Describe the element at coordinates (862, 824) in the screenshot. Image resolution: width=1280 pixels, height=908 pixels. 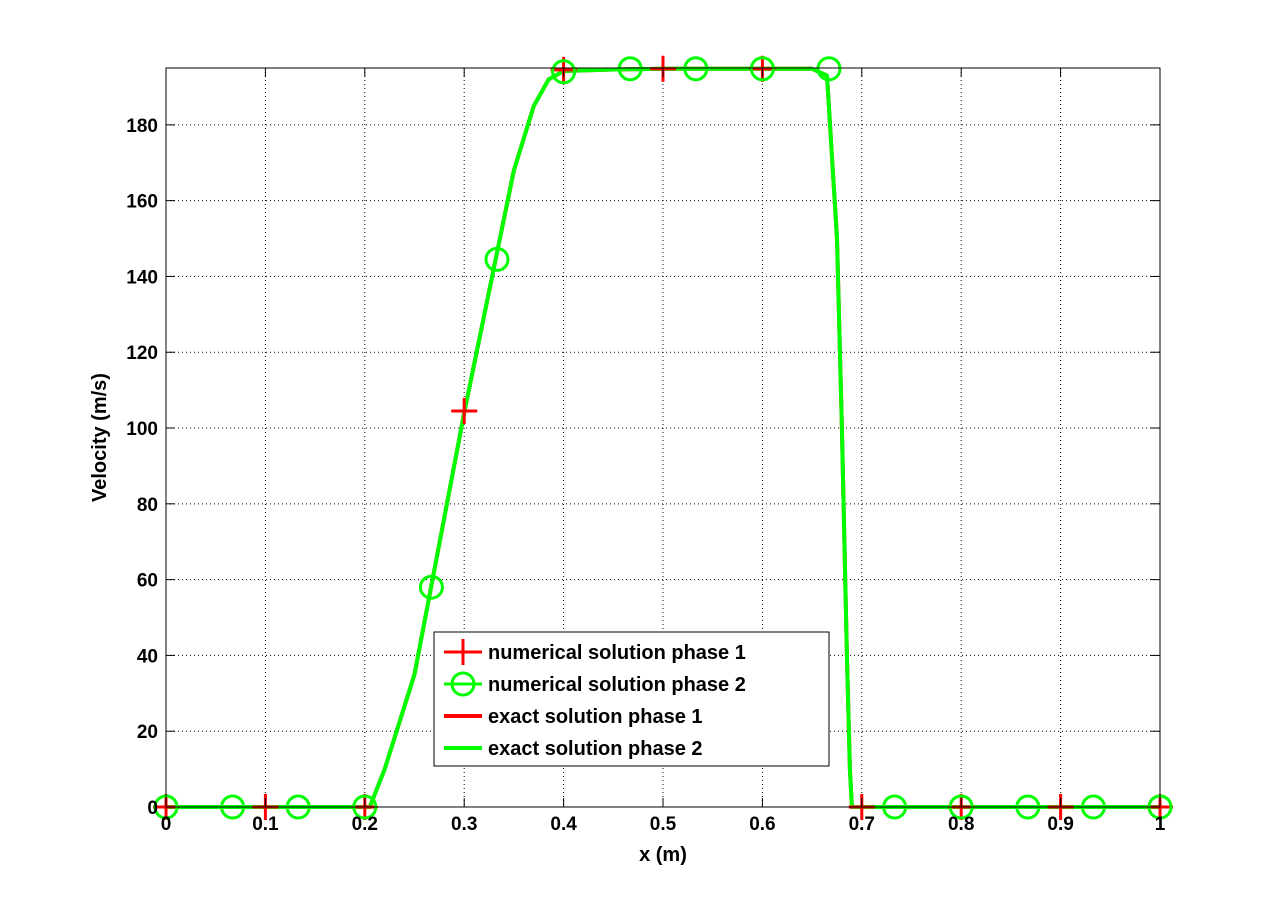
I see `x-tick-label: 0.7` at that location.